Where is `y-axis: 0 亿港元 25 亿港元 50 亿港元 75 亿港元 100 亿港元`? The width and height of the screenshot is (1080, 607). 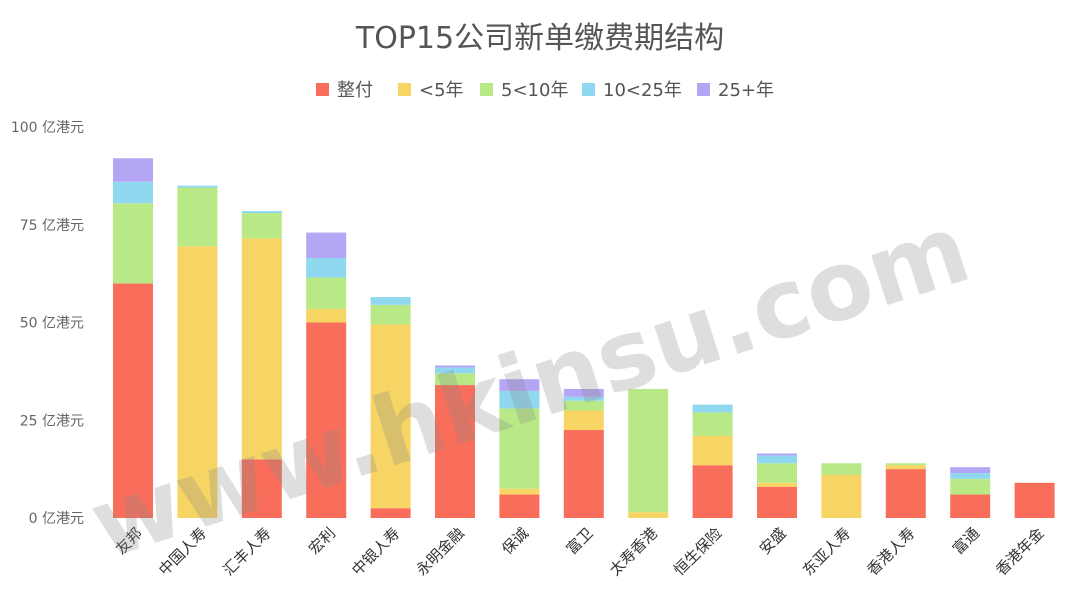 y-axis: 0 亿港元 25 亿港元 50 亿港元 75 亿港元 100 亿港元 is located at coordinates (47, 323).